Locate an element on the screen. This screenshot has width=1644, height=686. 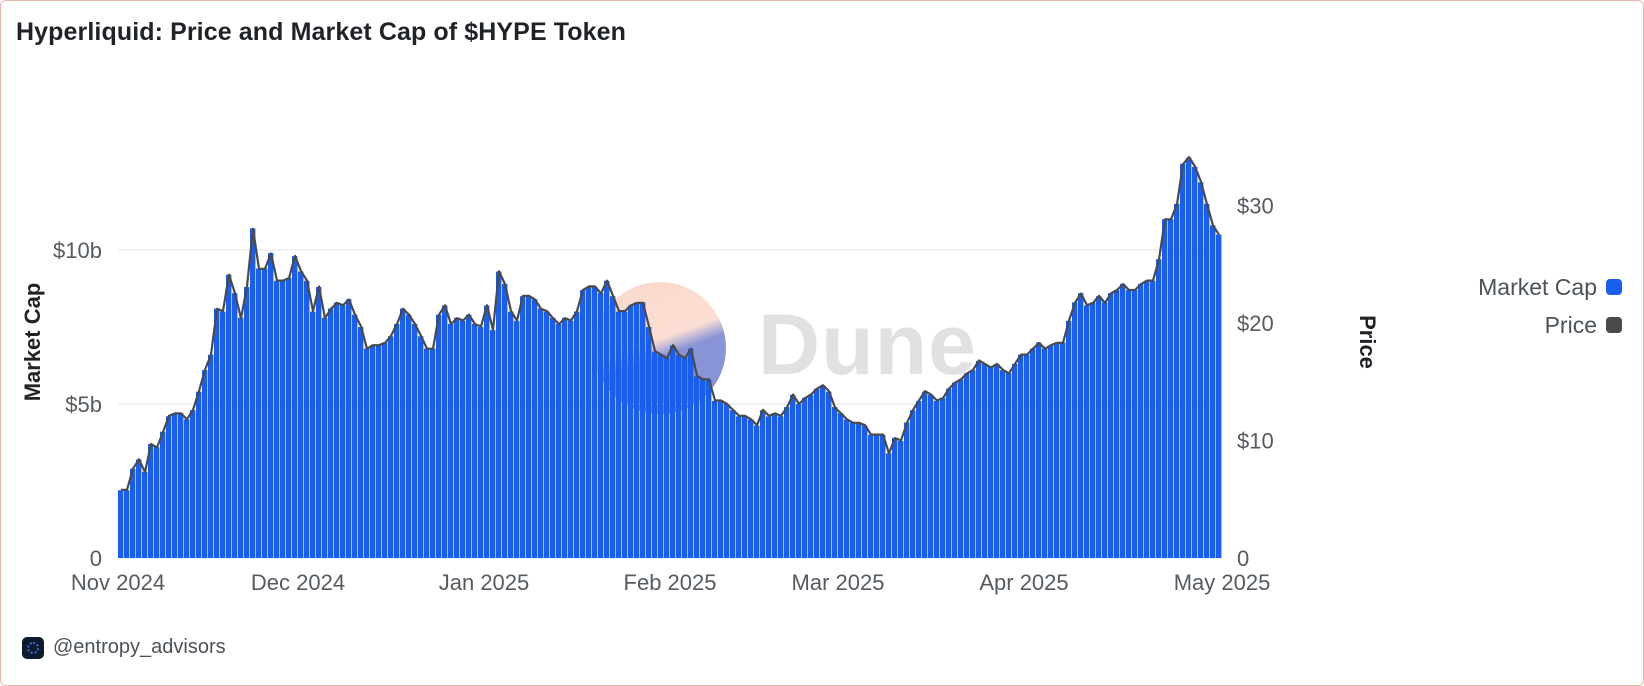
avatar is located at coordinates (33, 647).